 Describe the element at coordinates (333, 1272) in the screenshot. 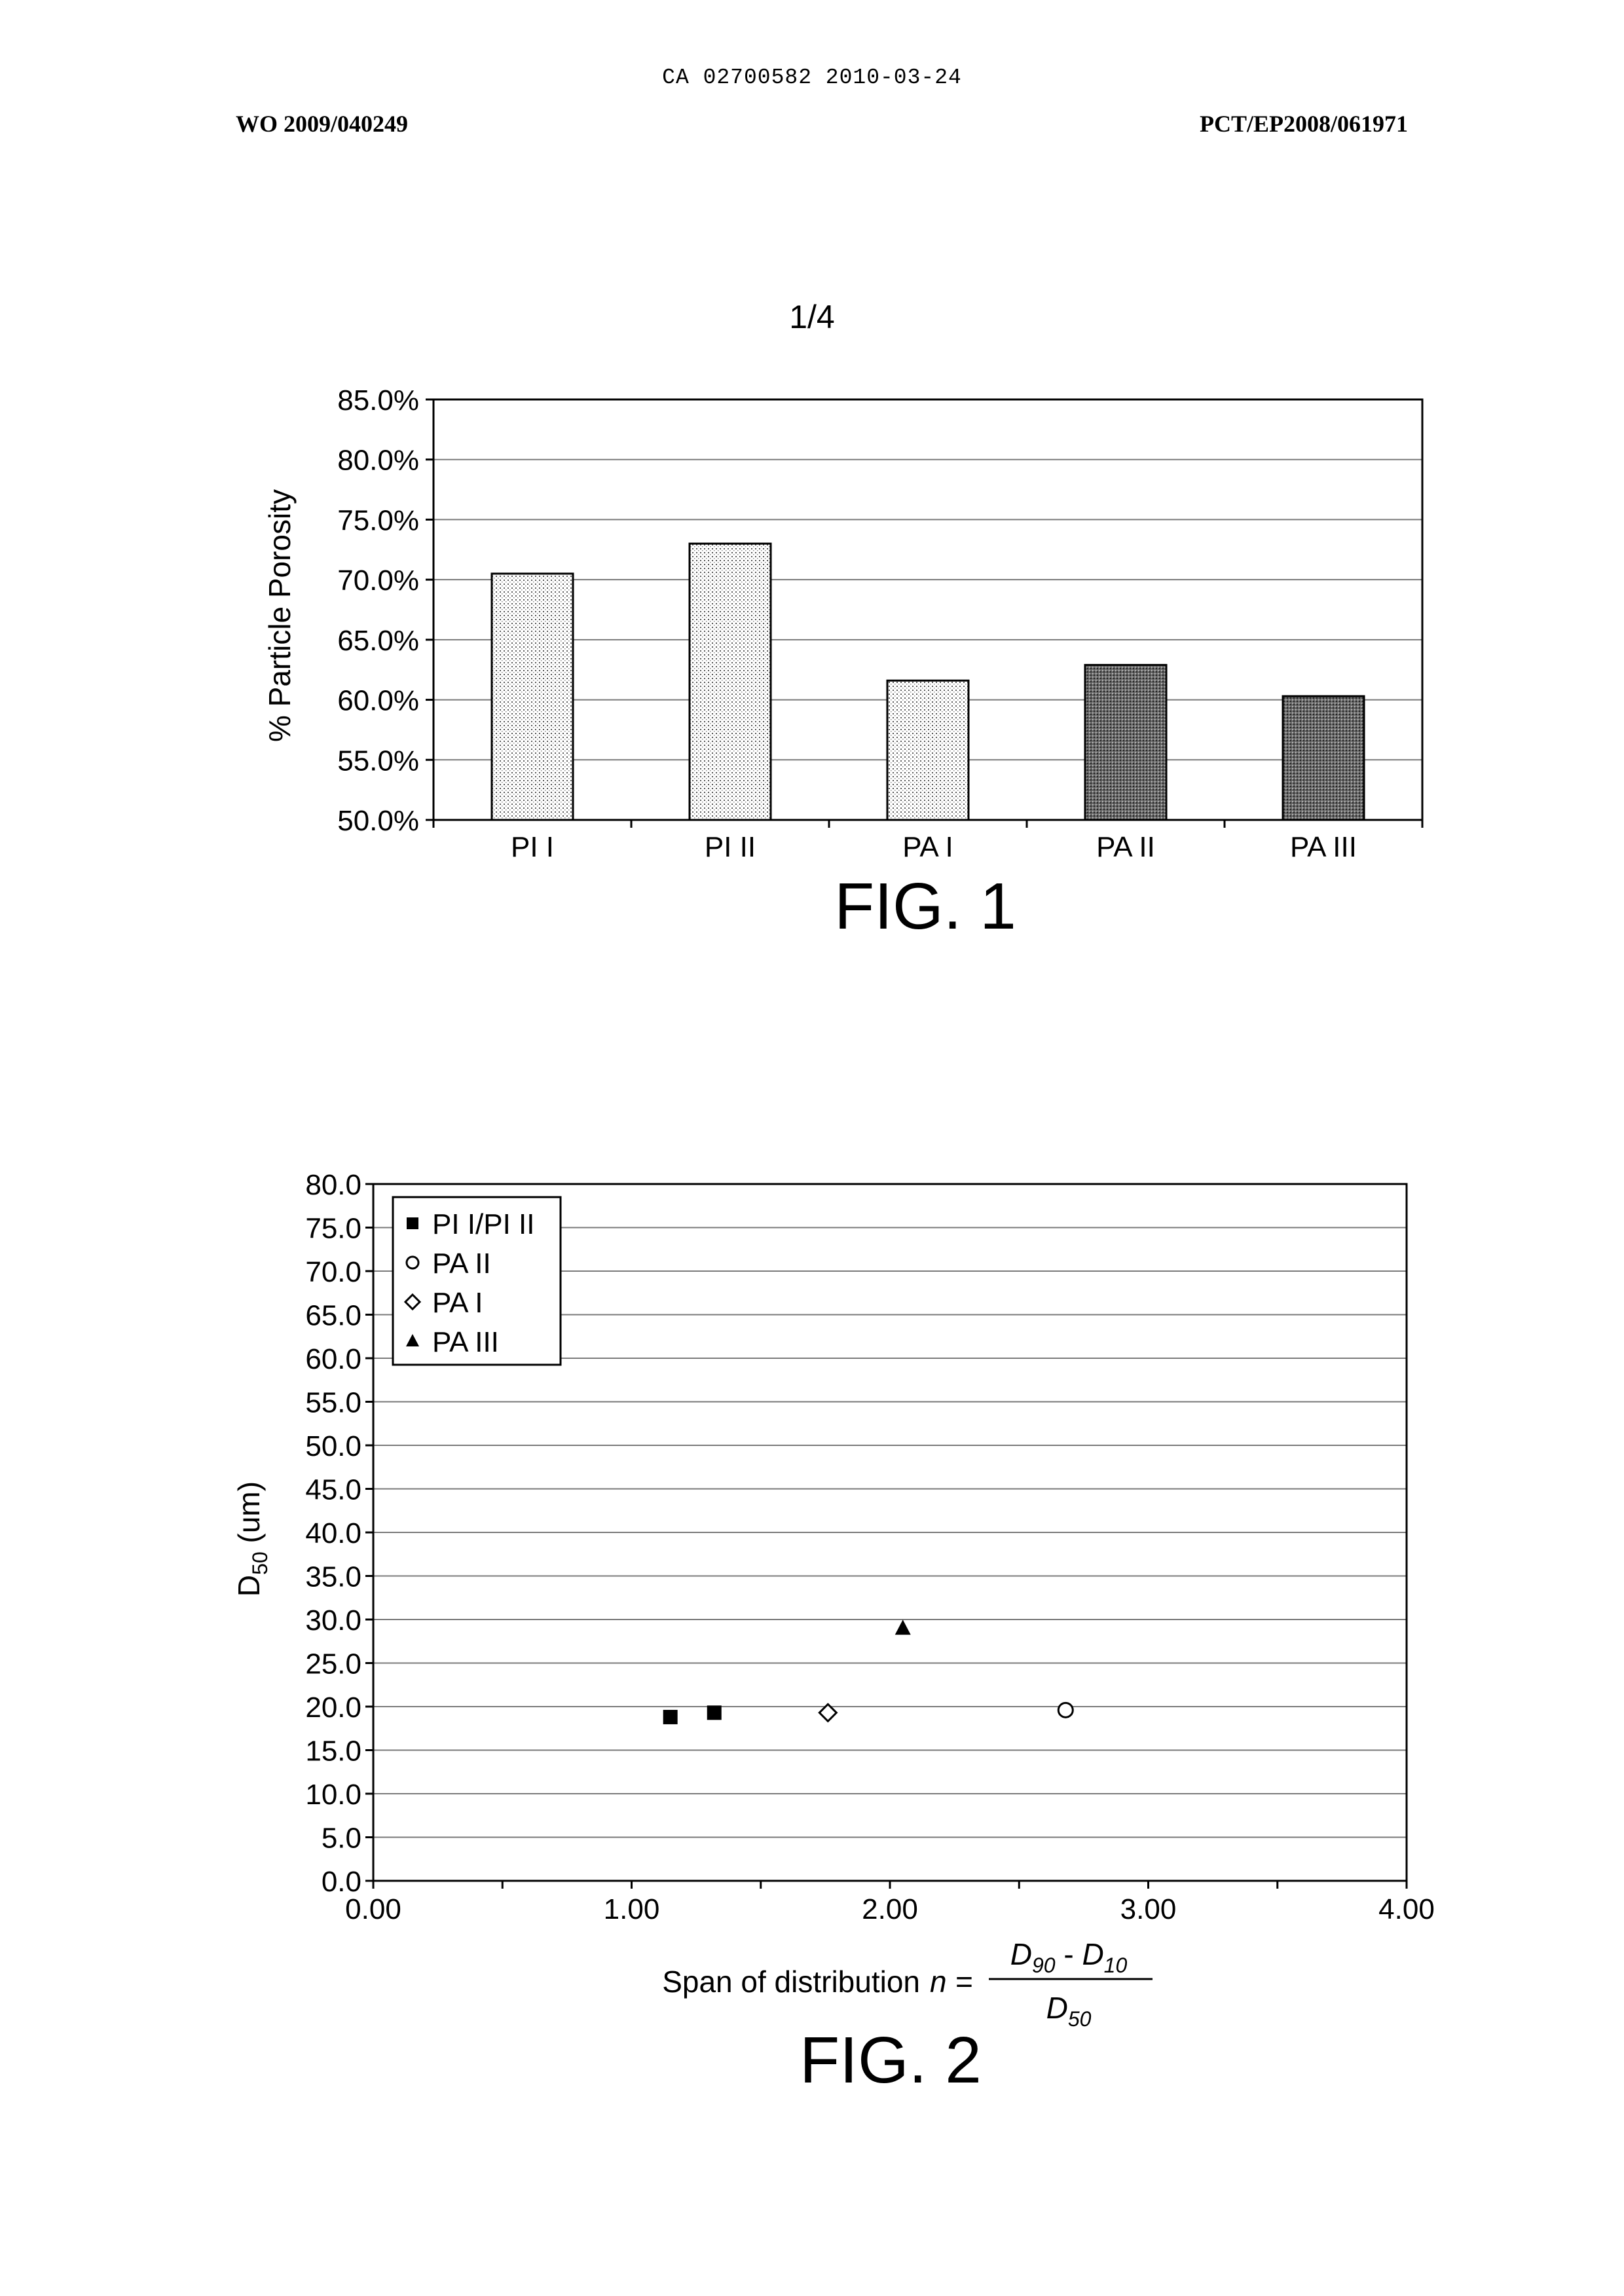

I see `fig2-y-tick-label: 70.0` at that location.